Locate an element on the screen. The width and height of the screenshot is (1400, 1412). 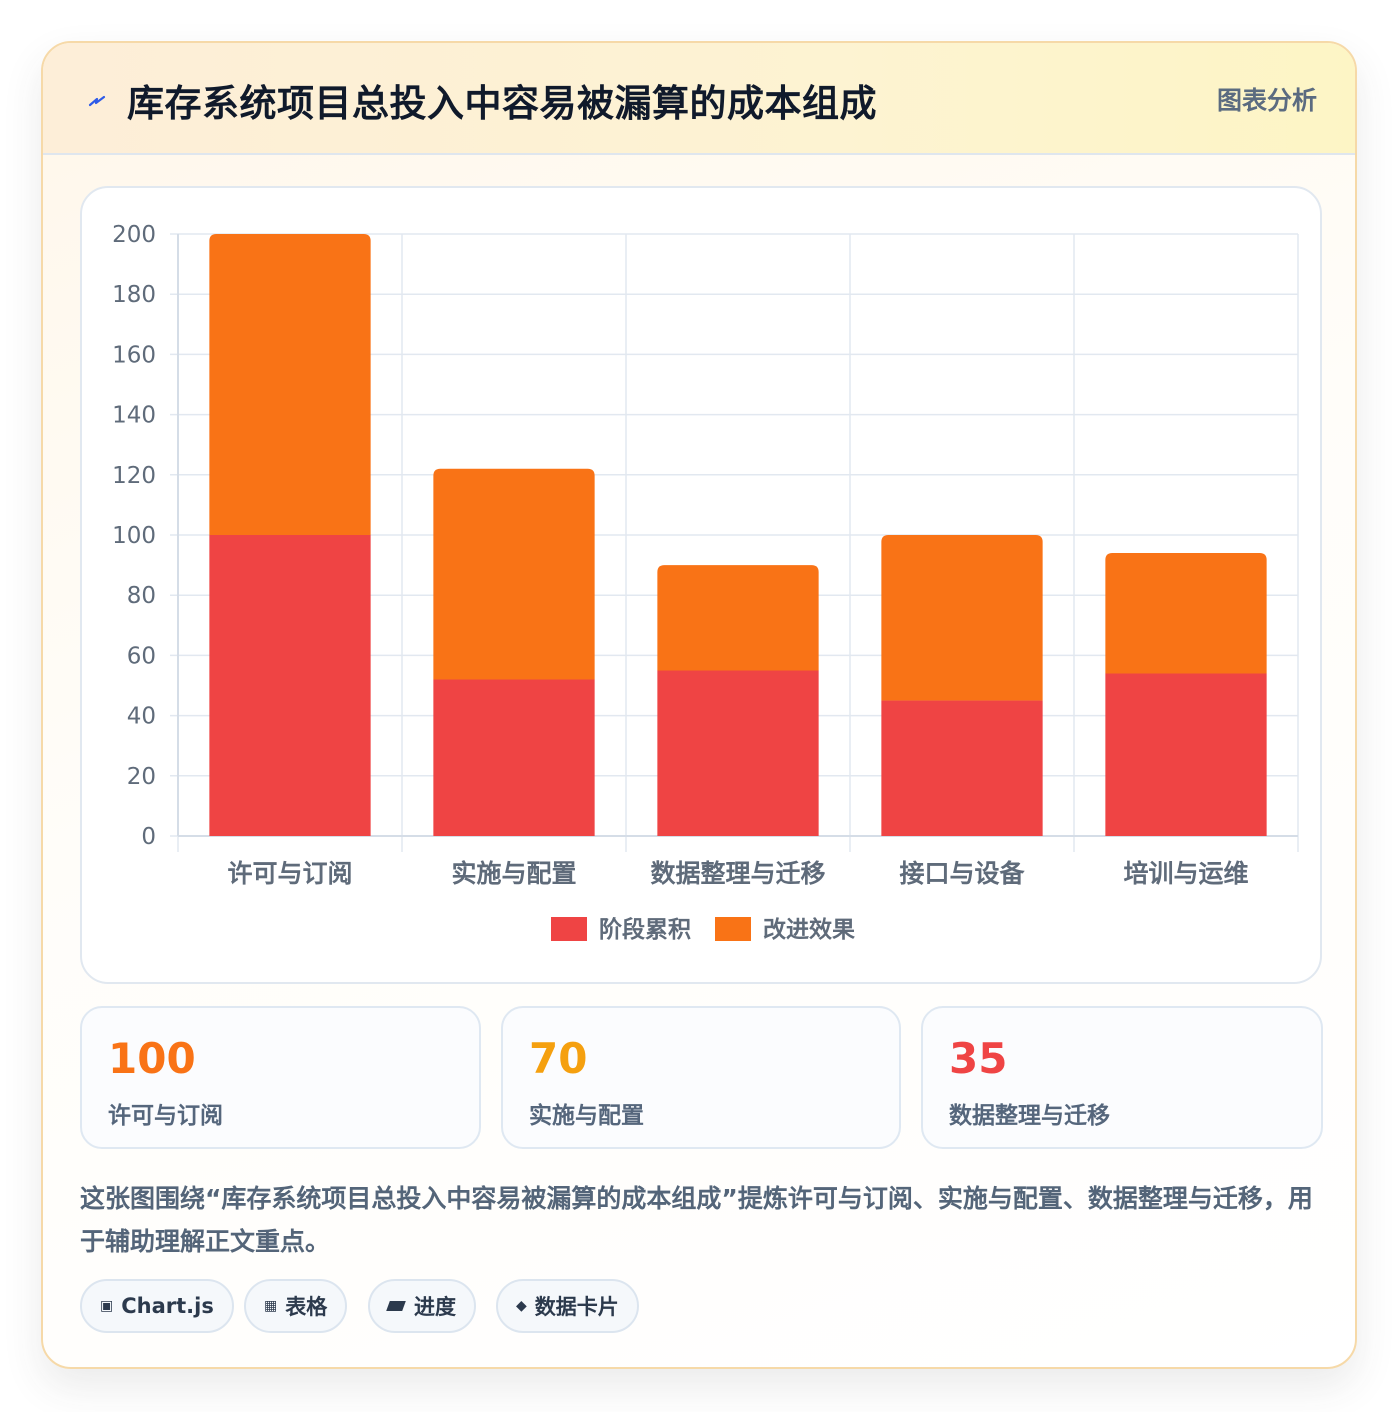
y-tick-label: 180 is located at coordinates (134, 295).